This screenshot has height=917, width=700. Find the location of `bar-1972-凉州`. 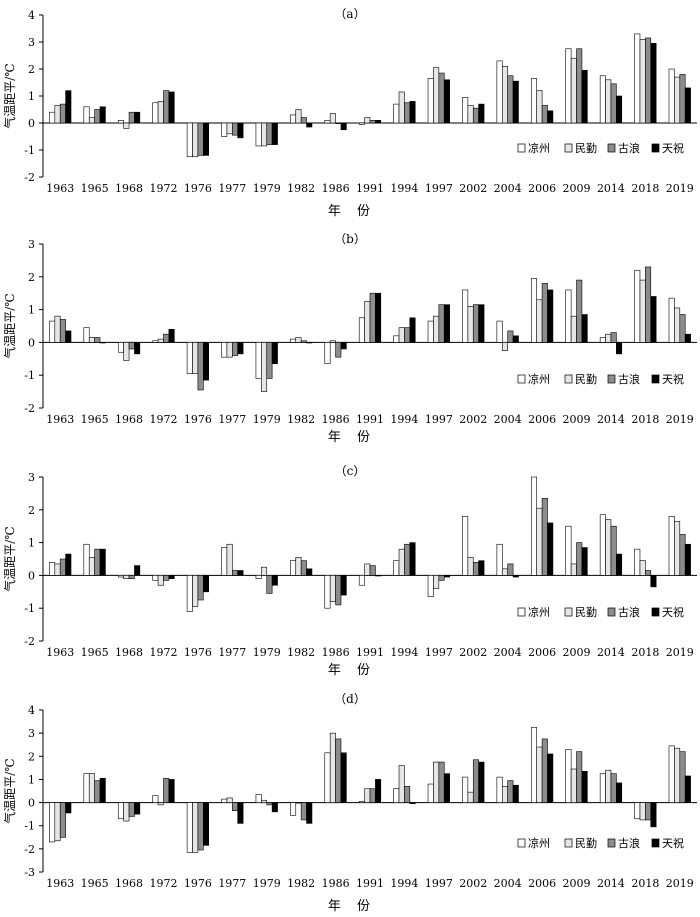

bar-1972-凉州 is located at coordinates (155, 113).